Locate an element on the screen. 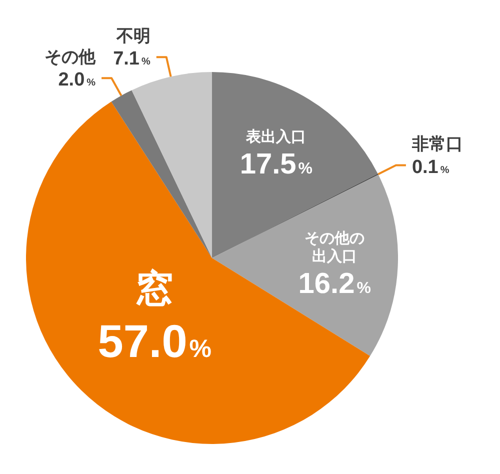  data-label: 2.0% is located at coordinates (77, 80).